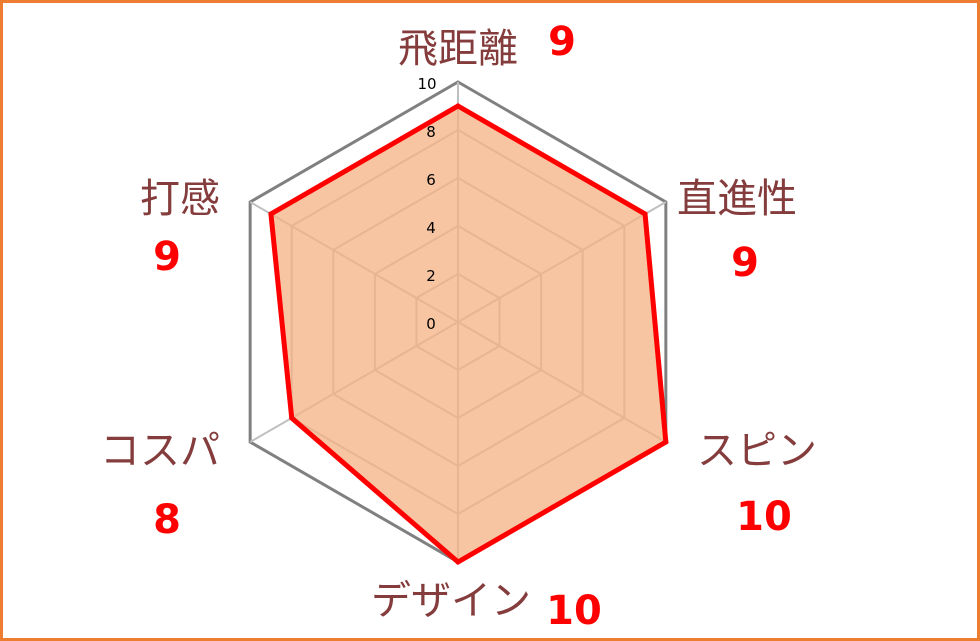 The height and width of the screenshot is (641, 980). I want to click on tick-label-8: 8, so click(431, 132).